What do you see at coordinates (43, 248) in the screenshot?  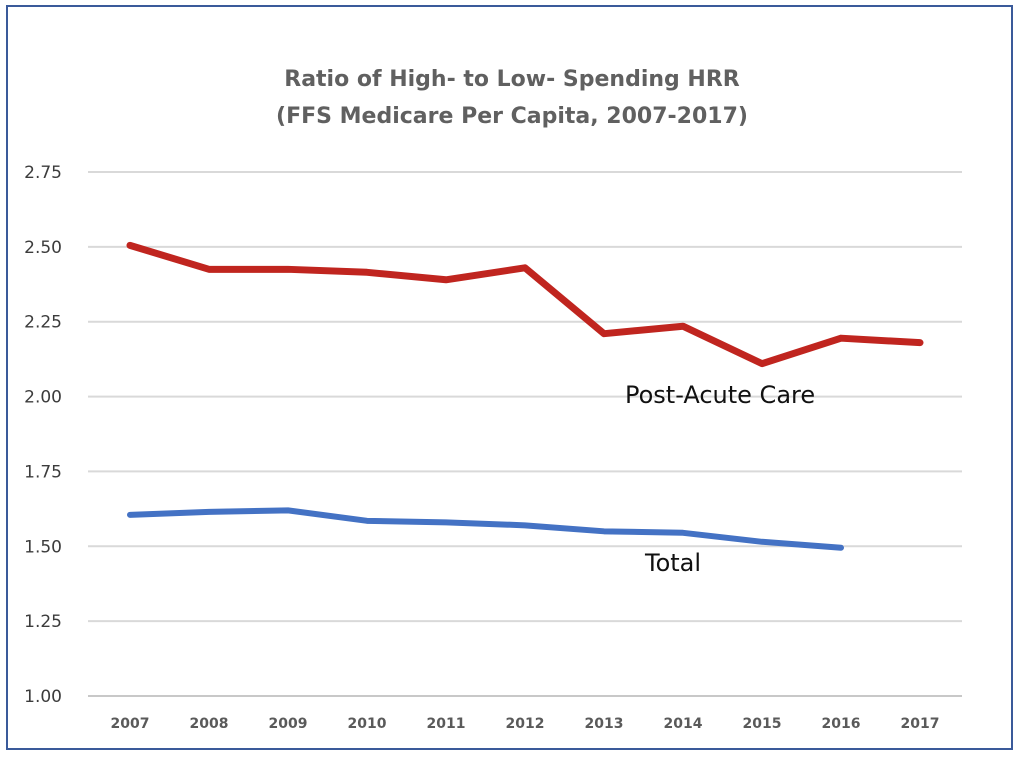 I see `y-tick-label: 2.50` at bounding box center [43, 248].